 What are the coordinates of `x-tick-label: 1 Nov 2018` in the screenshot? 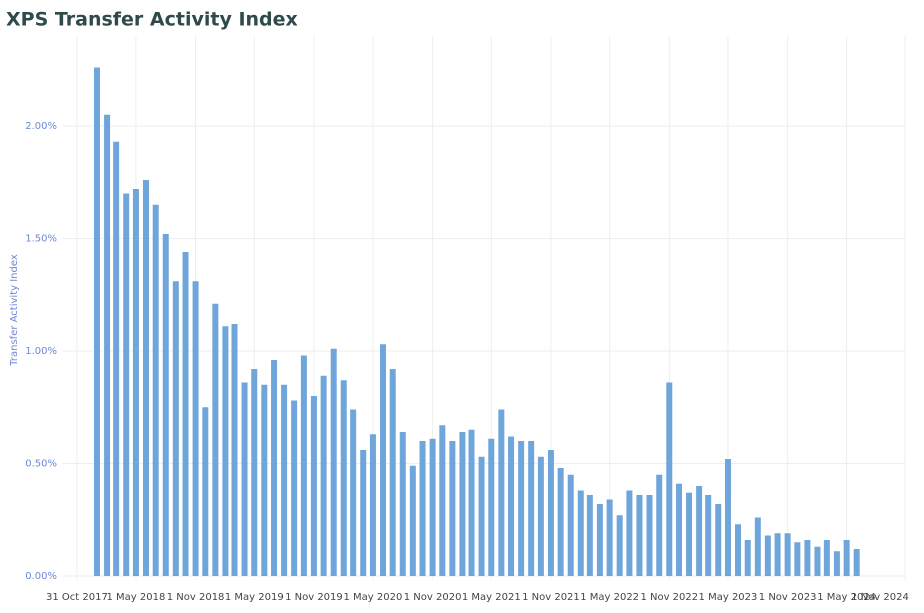 It's located at (196, 597).